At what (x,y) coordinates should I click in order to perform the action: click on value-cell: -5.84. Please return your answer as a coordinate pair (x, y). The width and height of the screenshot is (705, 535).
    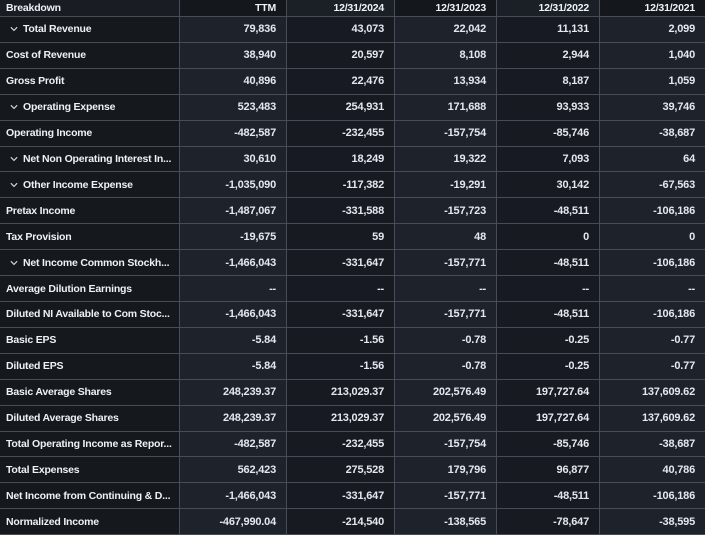
    Looking at the image, I should click on (233, 366).